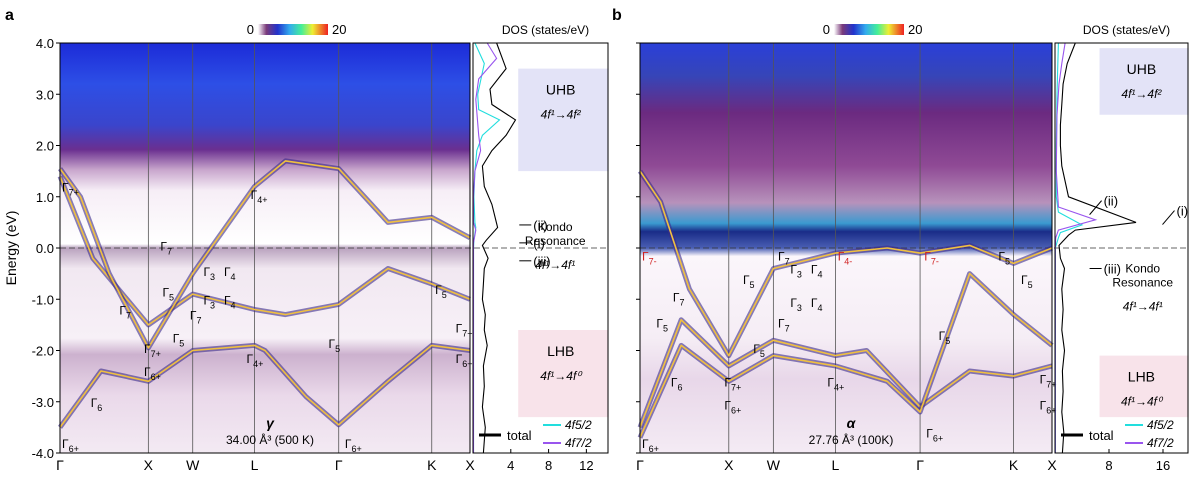 The height and width of the screenshot is (479, 1190). Describe the element at coordinates (270, 439) in the screenshot. I see `volume-label: 34.00 Å³ (500 K)` at that location.